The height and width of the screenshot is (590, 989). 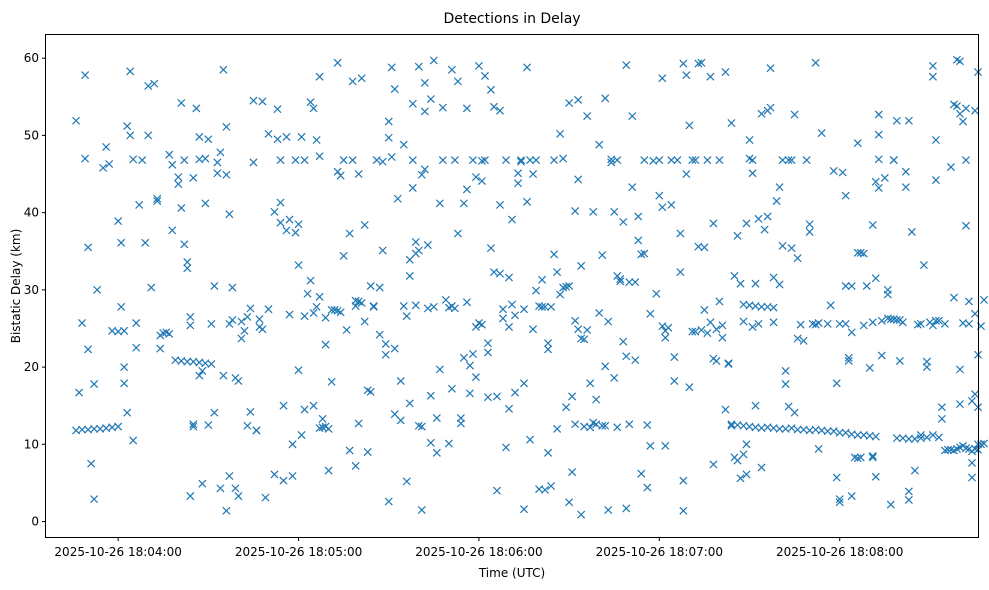 I want to click on x-tick-label: 2025-10-26 18:06:00, so click(x=478, y=552).